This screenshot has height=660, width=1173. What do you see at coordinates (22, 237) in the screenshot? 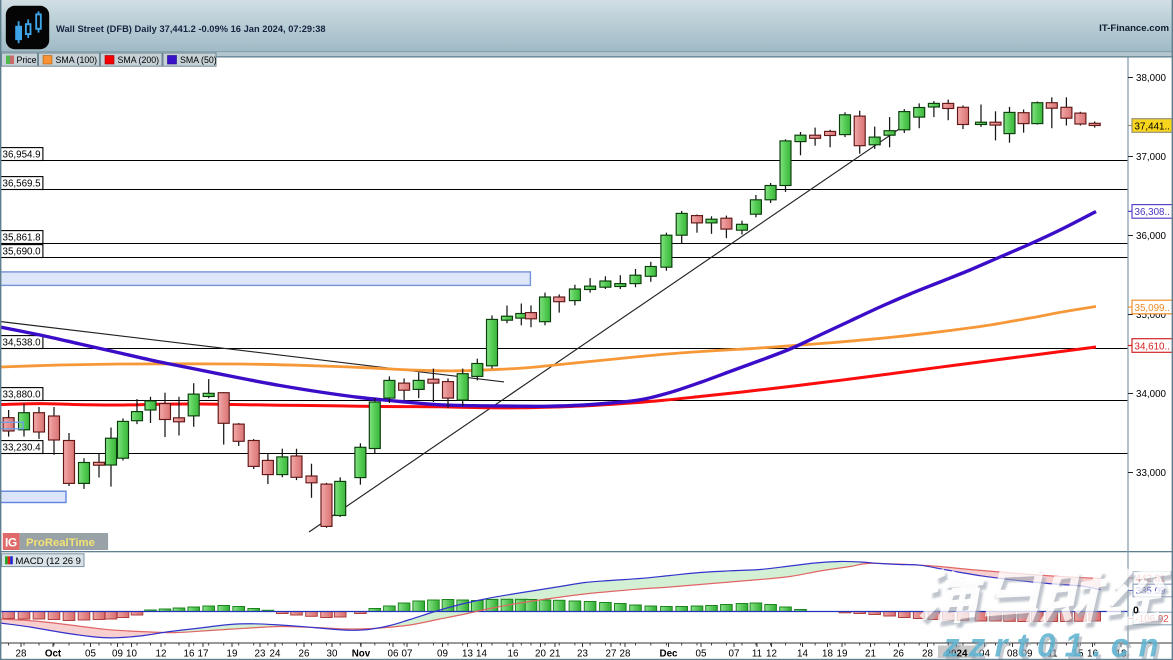
I see `svg-text: 35,861.8` at bounding box center [22, 237].